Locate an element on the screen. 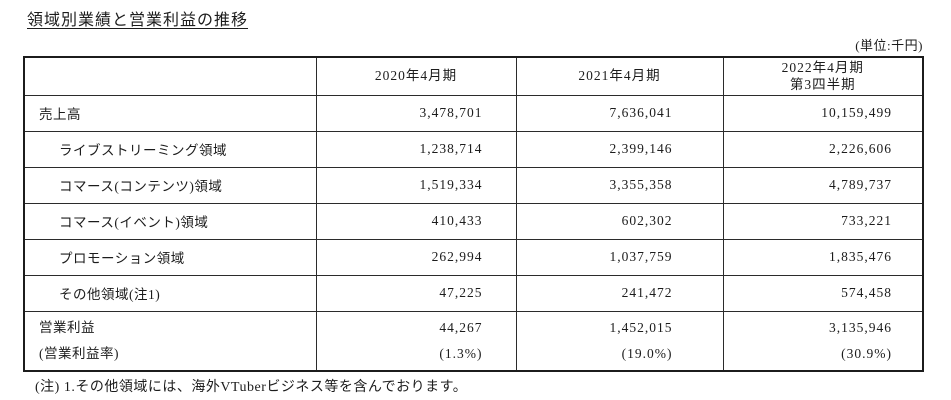 This screenshot has width=951, height=400. footnote: (注) 1.その他領域には、海外VTuberビジネス等を含んでおります。 is located at coordinates (251, 387).